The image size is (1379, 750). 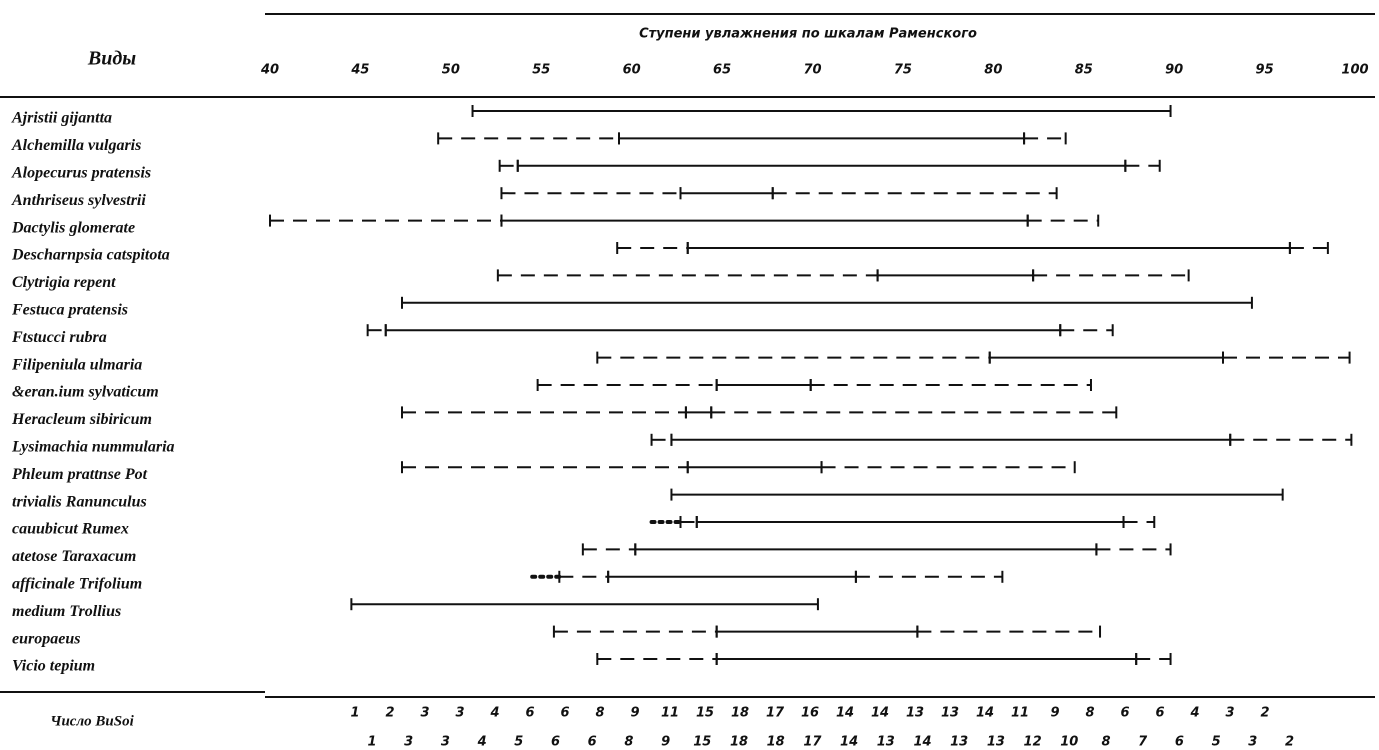 What do you see at coordinates (111, 59) in the screenshot?
I see `row-header: Виды` at bounding box center [111, 59].